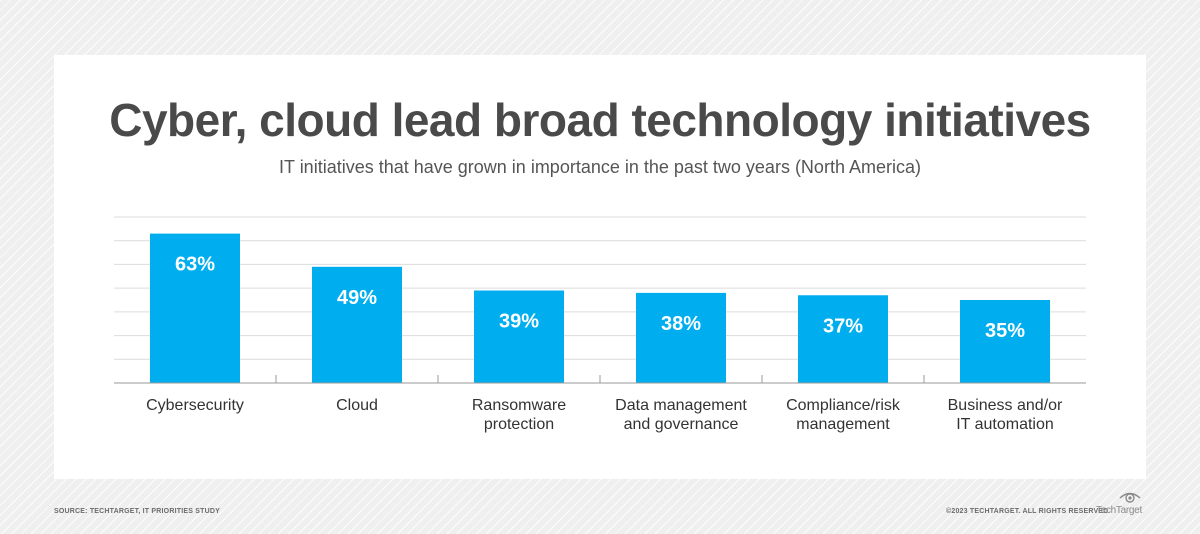 The image size is (1200, 534). I want to click on tick-label: Cloud, so click(357, 405).